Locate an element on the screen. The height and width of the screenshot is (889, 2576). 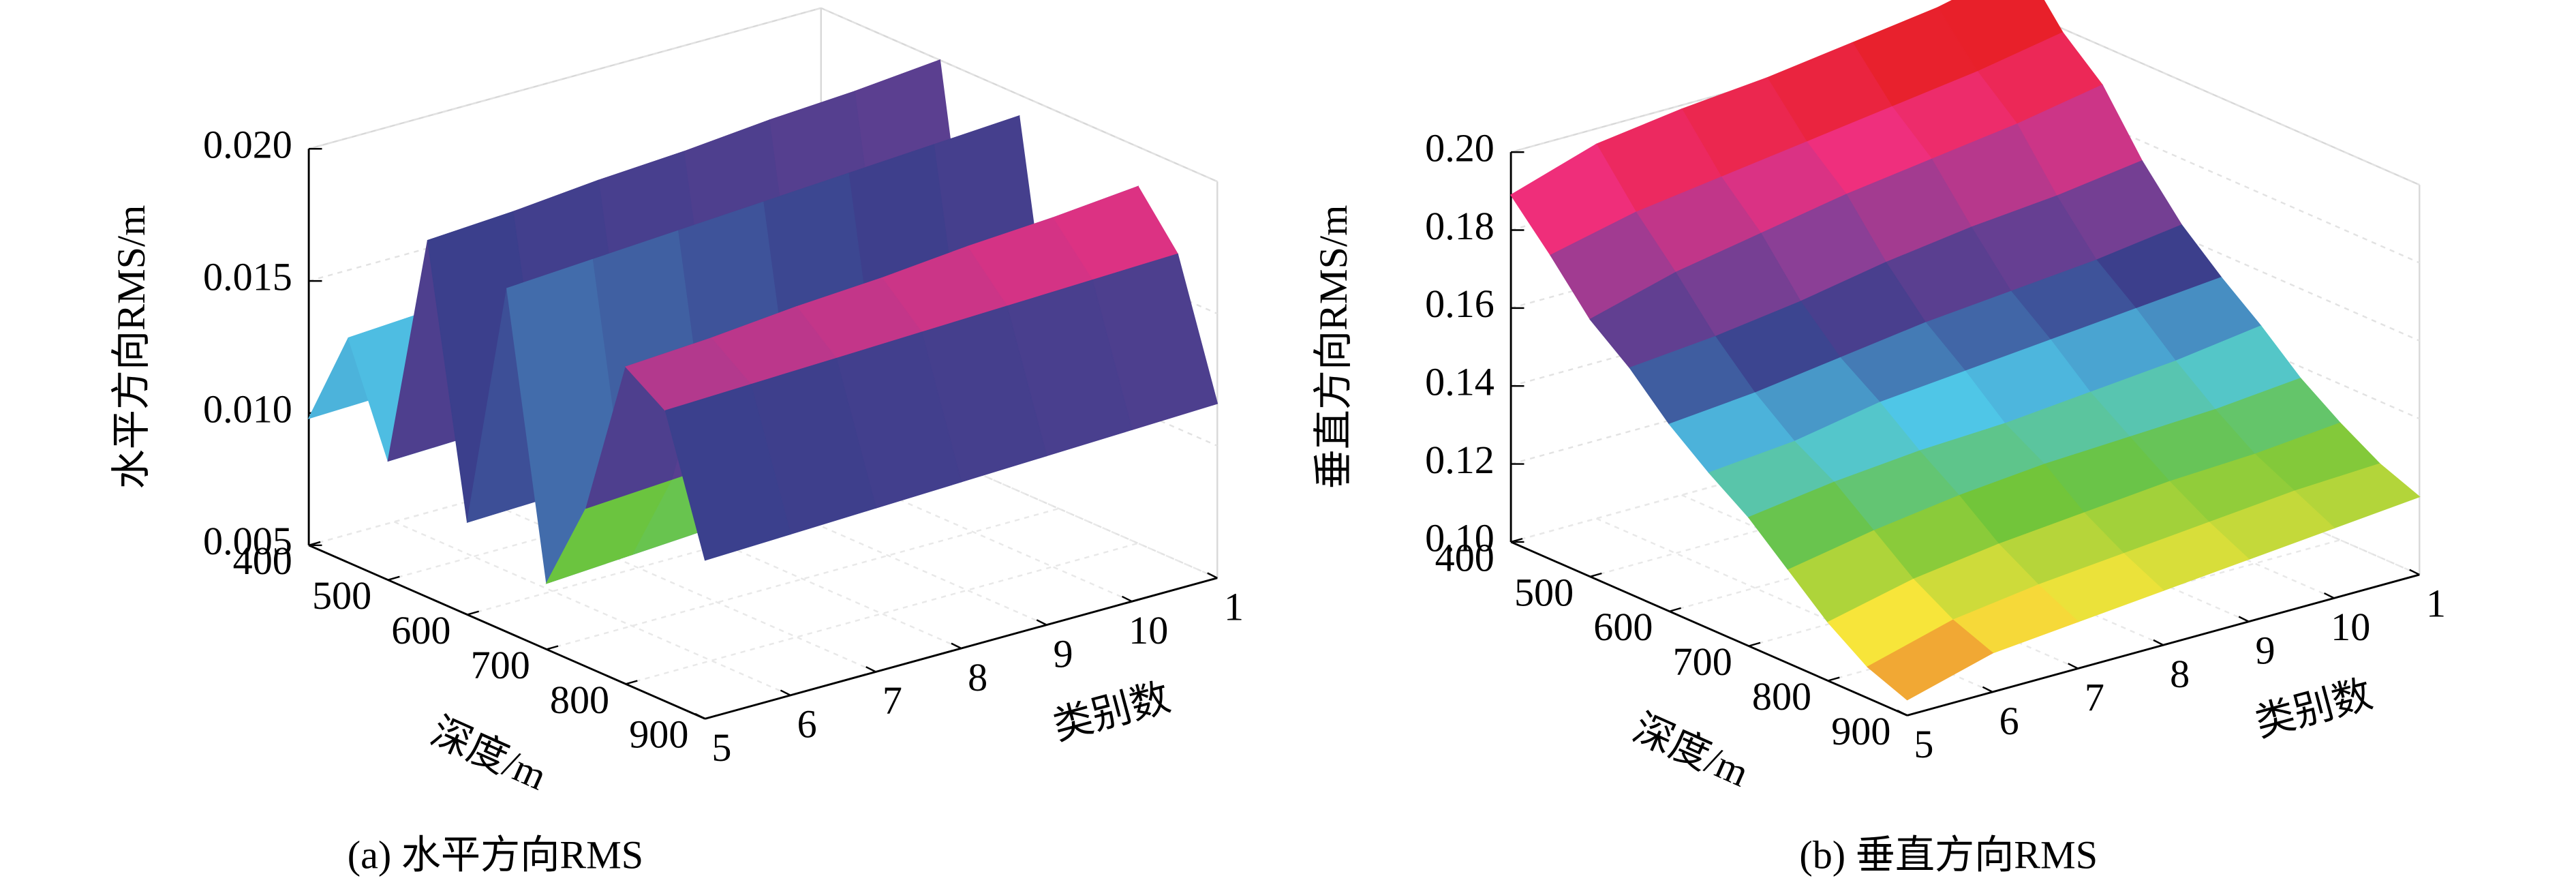
z-axis-label: 垂直方向RMS/m is located at coordinates (1333, 347).